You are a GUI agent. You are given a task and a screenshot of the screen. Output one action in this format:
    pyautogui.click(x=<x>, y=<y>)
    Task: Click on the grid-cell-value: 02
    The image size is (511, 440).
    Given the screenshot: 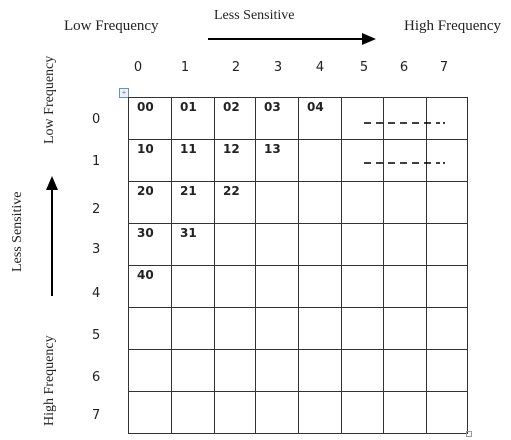 What is the action you would take?
    pyautogui.click(x=231, y=107)
    